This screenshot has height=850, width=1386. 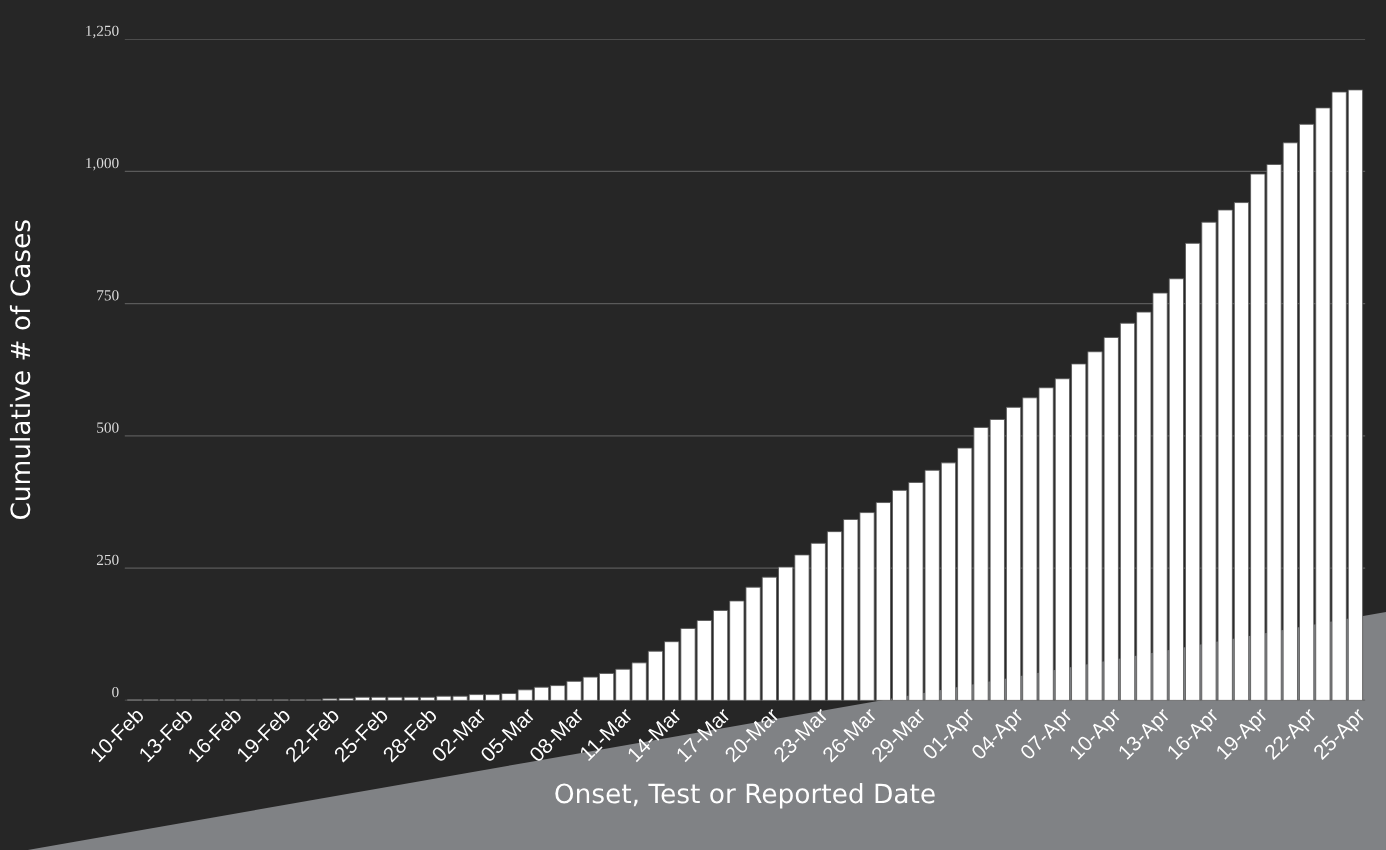 I want to click on y-tick-label: 1,000, so click(x=102, y=164).